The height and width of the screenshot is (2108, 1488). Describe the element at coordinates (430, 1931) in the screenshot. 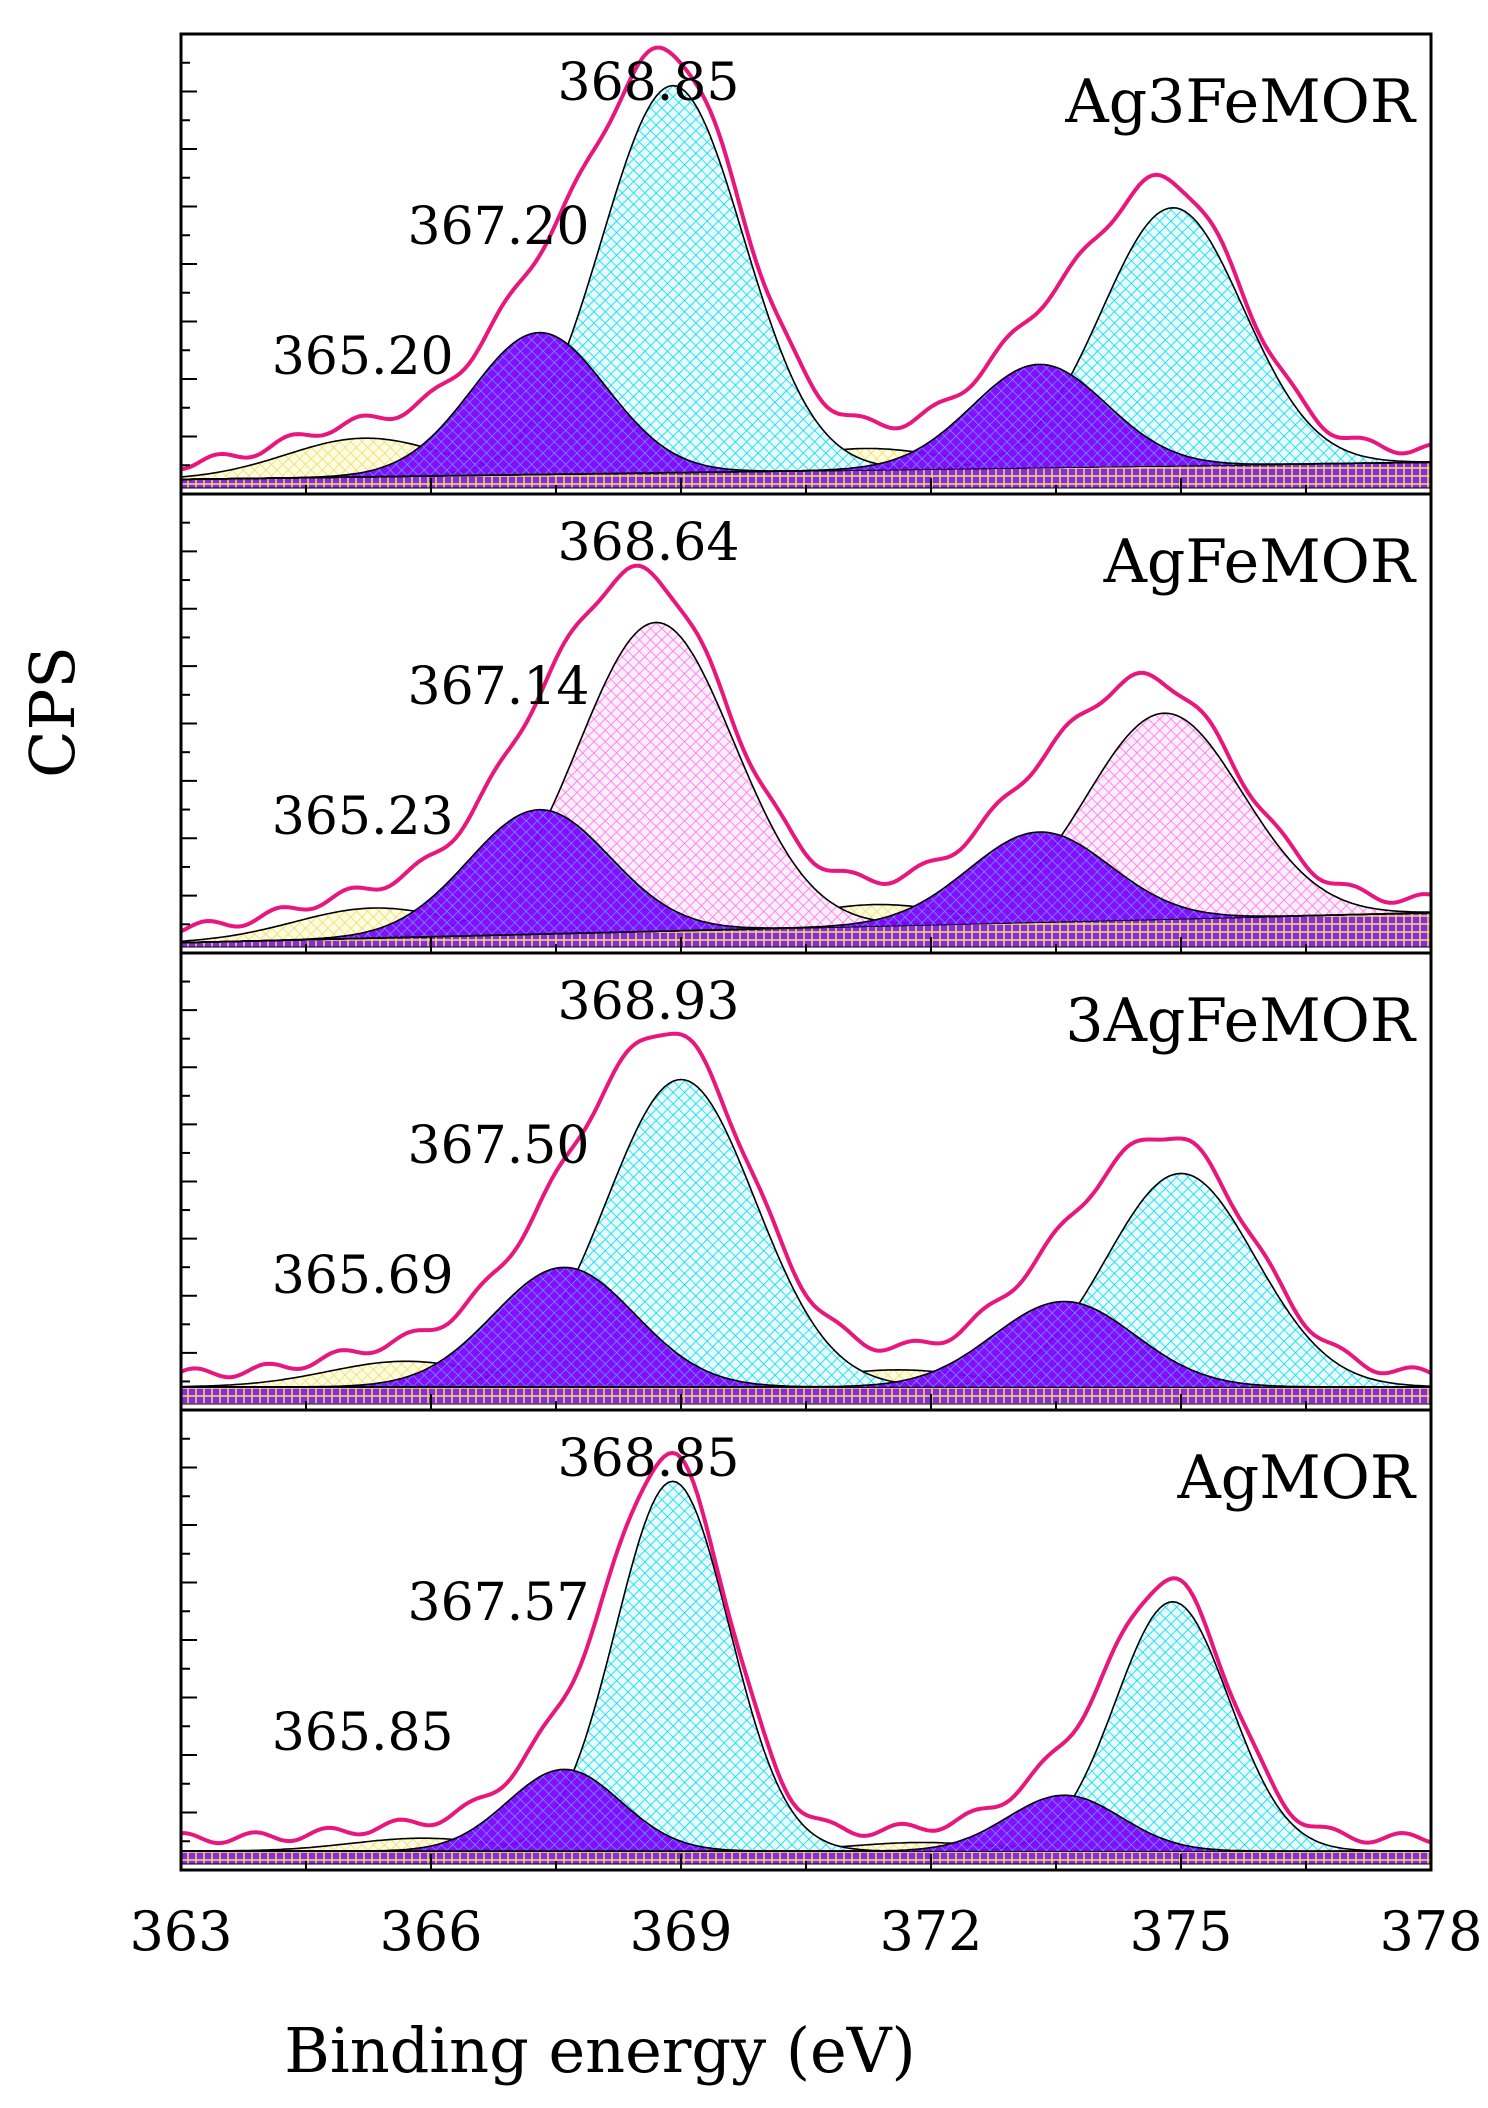

I see `x-tick-label-366: 366` at that location.